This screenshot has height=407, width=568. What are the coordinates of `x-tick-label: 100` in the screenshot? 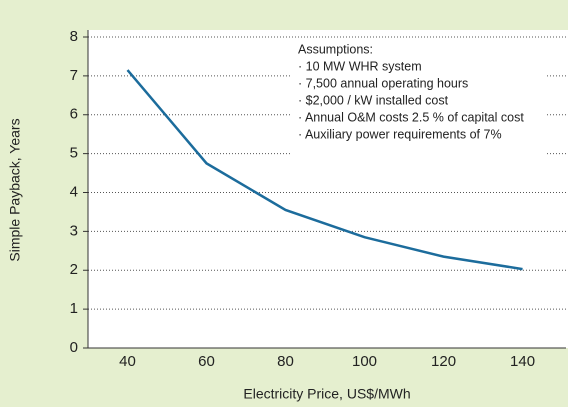 It's located at (364, 361).